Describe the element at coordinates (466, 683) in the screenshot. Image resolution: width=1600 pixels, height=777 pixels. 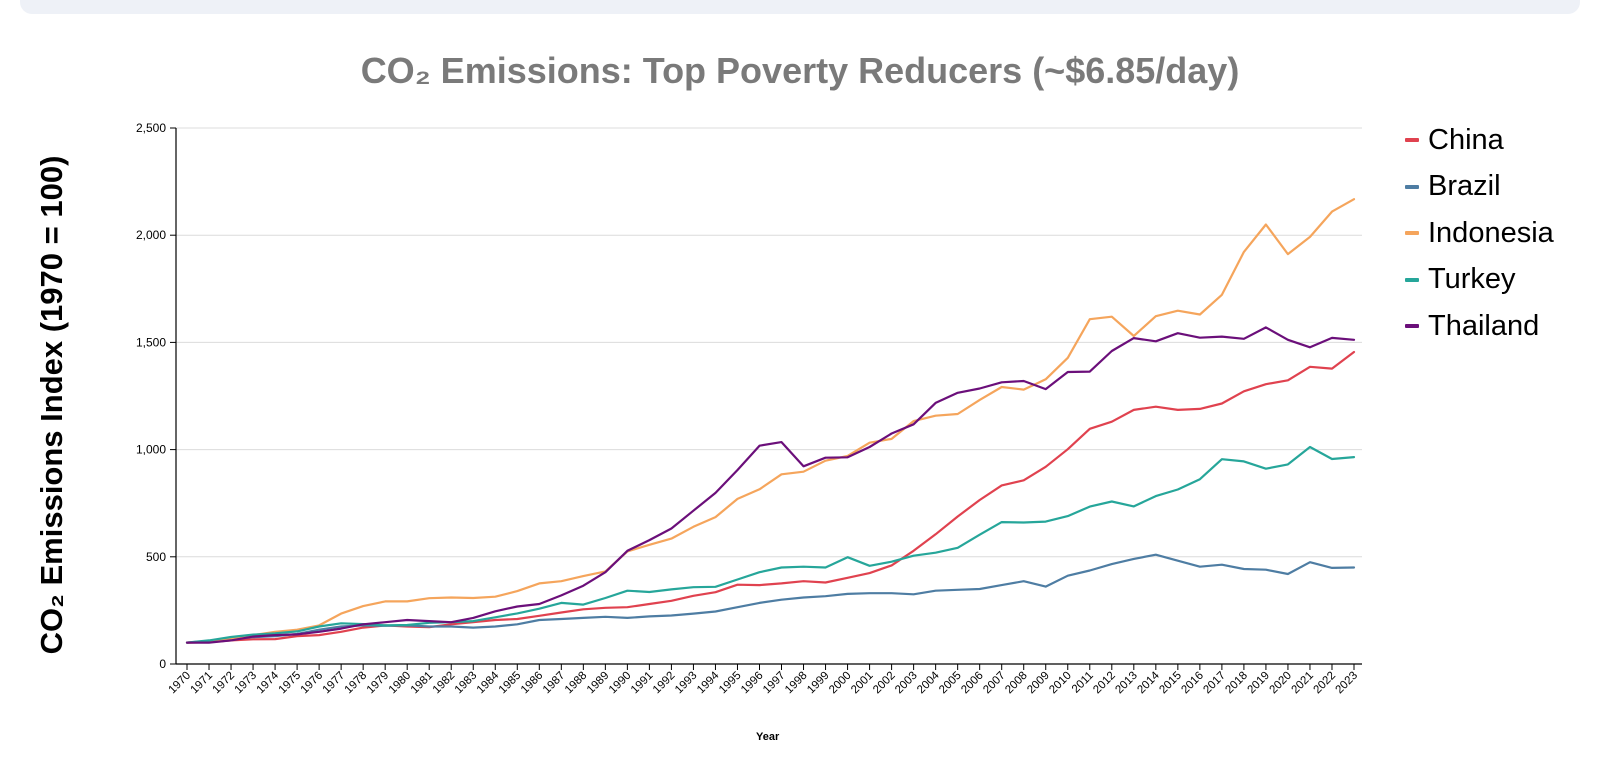
I see `x-tick-label: 1983` at that location.